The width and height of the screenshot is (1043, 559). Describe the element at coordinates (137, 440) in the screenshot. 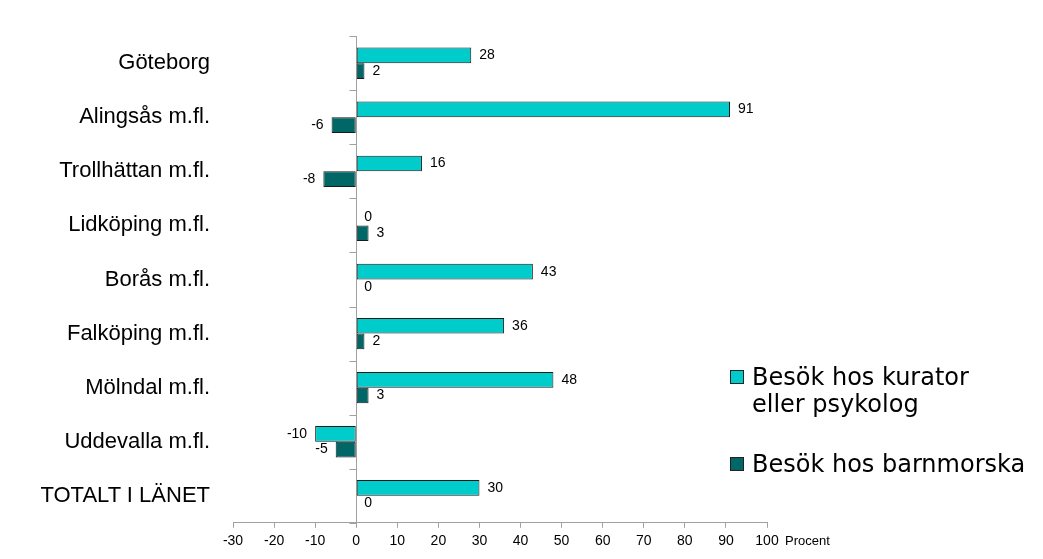

I see `y-tick-label: Uddevalla m.fl.` at that location.